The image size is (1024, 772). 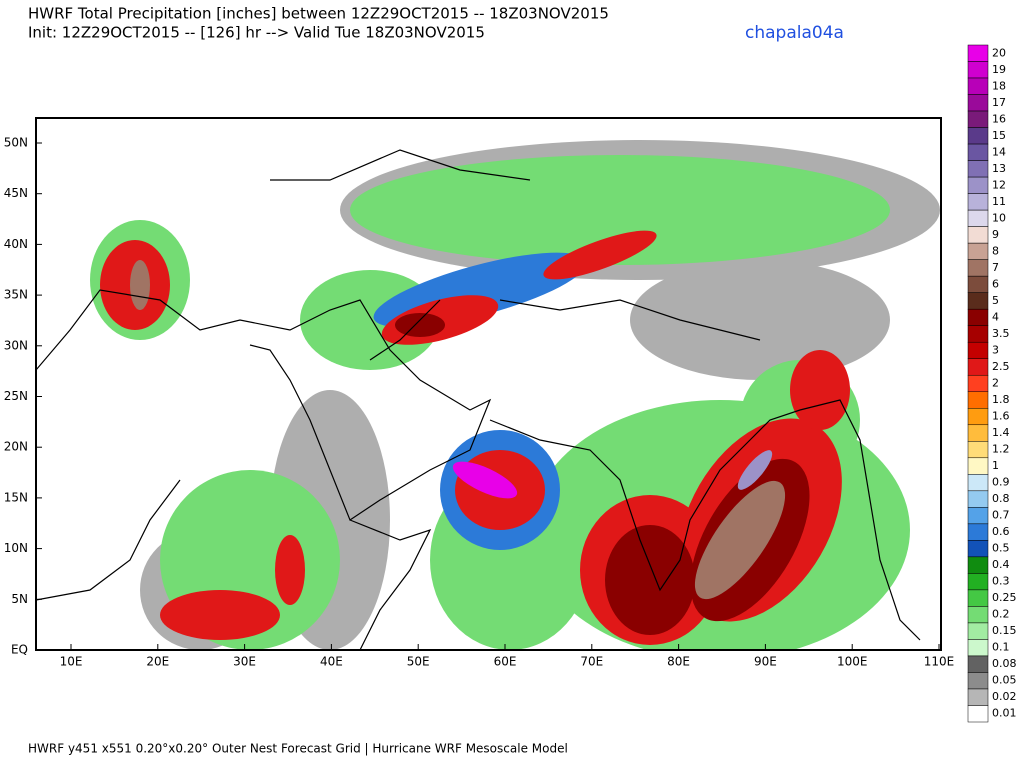 I want to click on legend-label: 3, so click(x=995, y=349).